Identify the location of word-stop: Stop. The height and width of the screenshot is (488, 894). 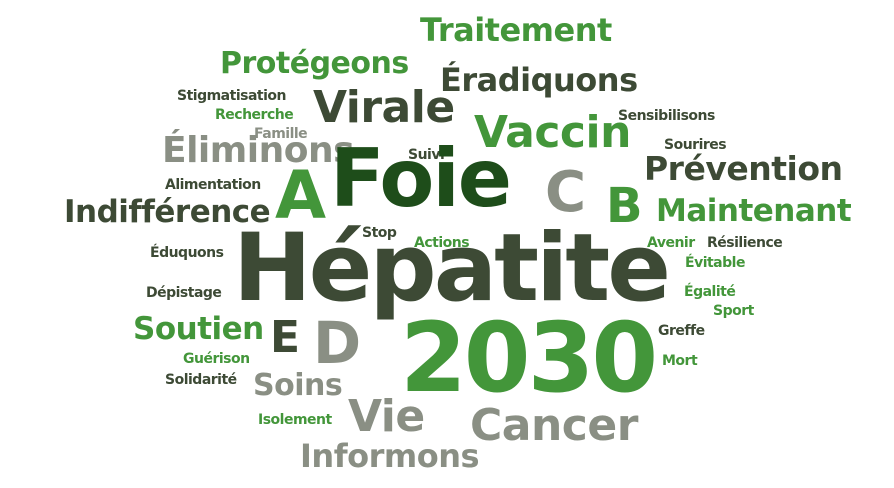
(379, 233).